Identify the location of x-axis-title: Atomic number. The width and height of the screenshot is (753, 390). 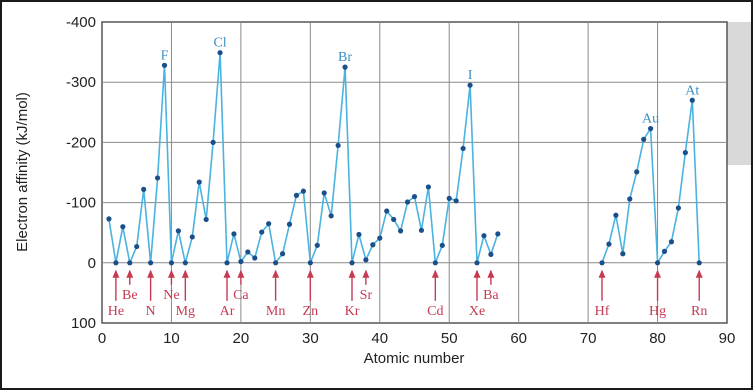
(414, 358).